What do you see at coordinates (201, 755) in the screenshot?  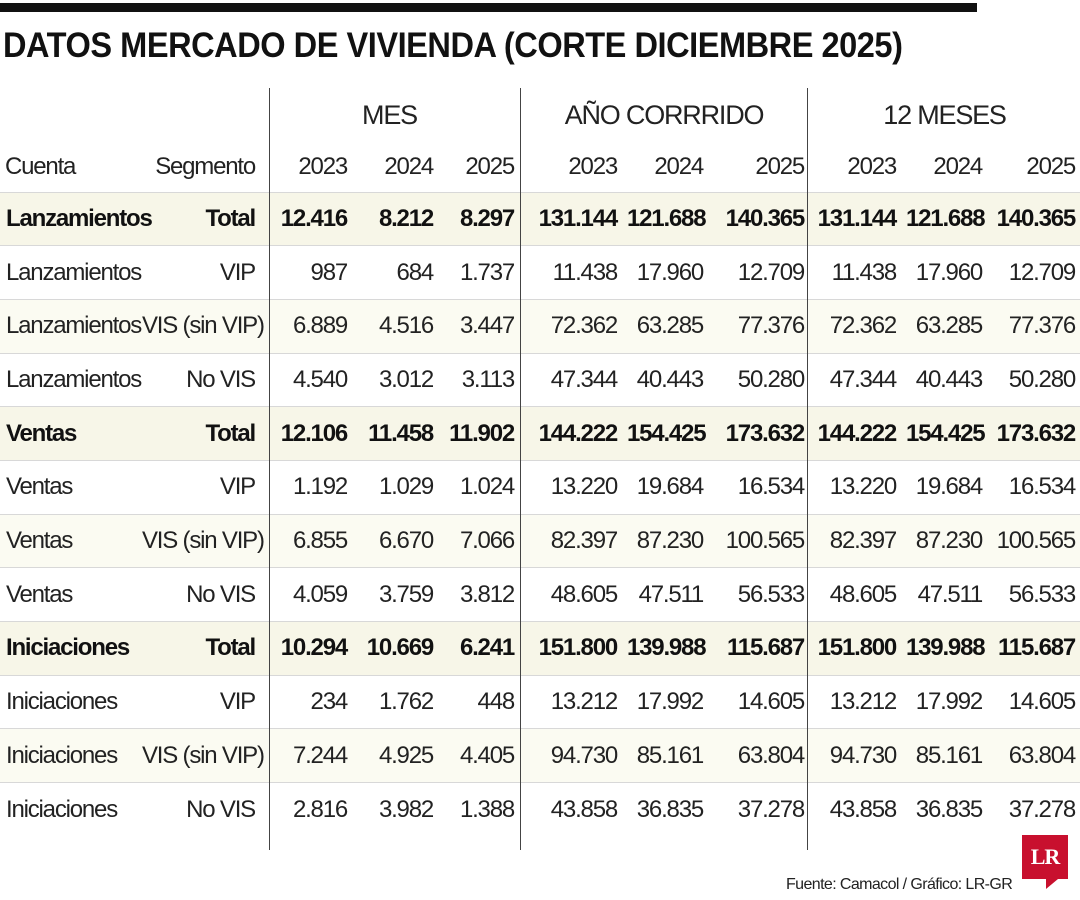 I see `segmento-cell: VIS (sin VIP)` at bounding box center [201, 755].